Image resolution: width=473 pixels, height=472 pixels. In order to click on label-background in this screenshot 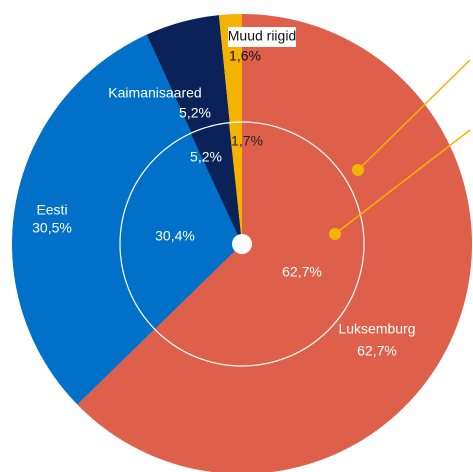, I will do `click(262, 37)`.